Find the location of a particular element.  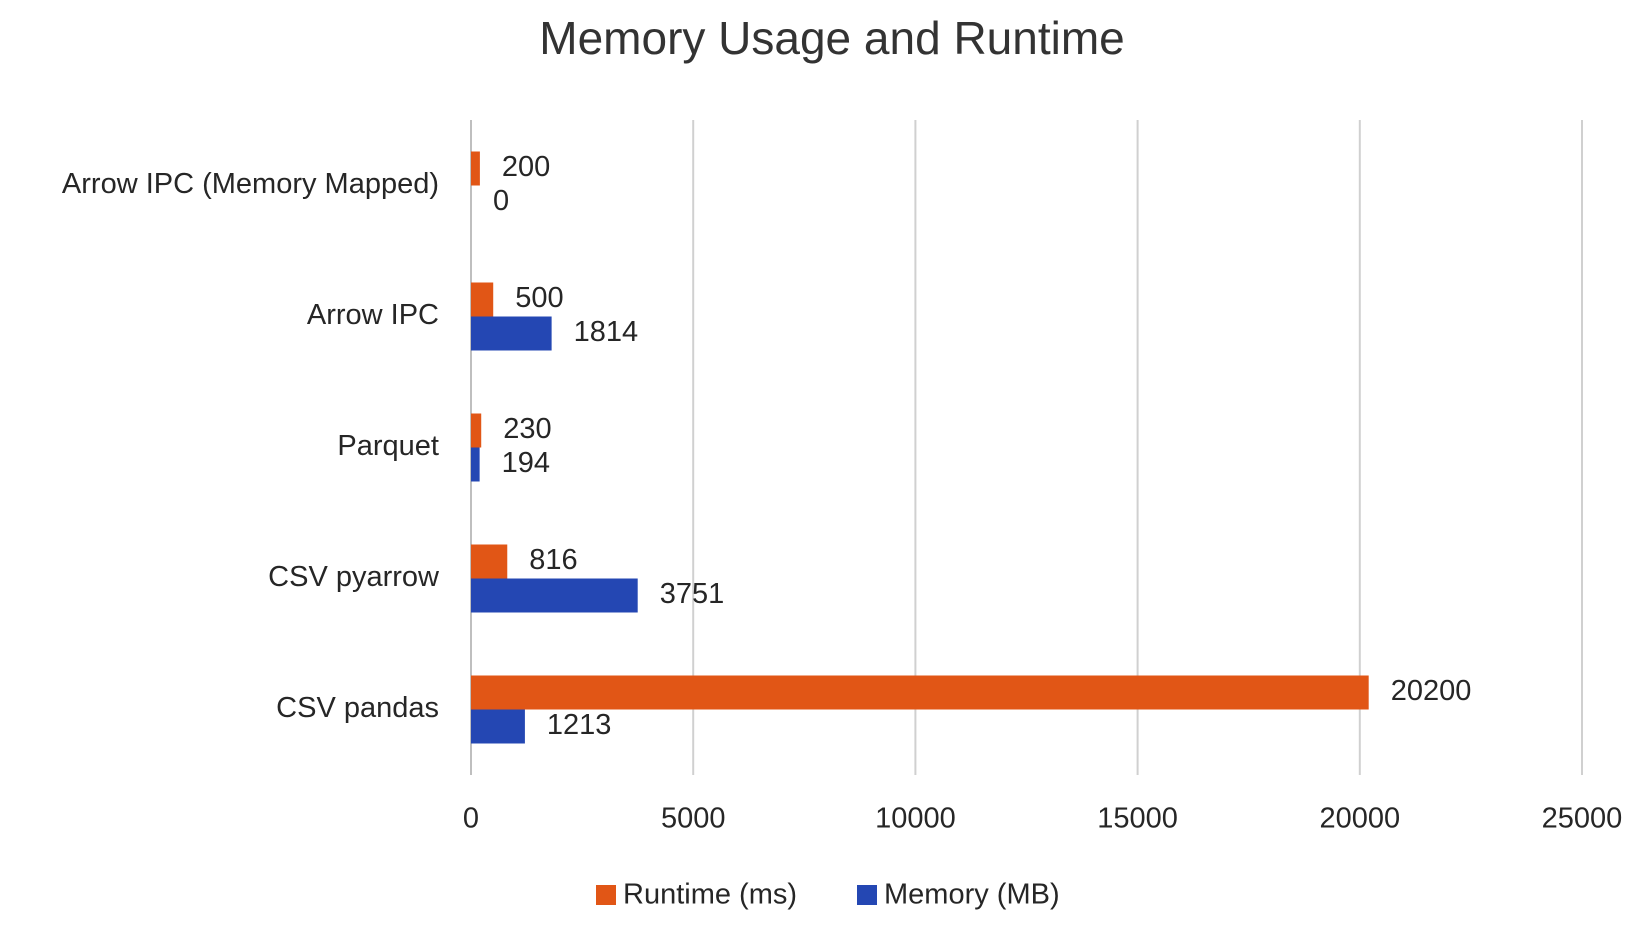

data-label: 200 is located at coordinates (526, 167).